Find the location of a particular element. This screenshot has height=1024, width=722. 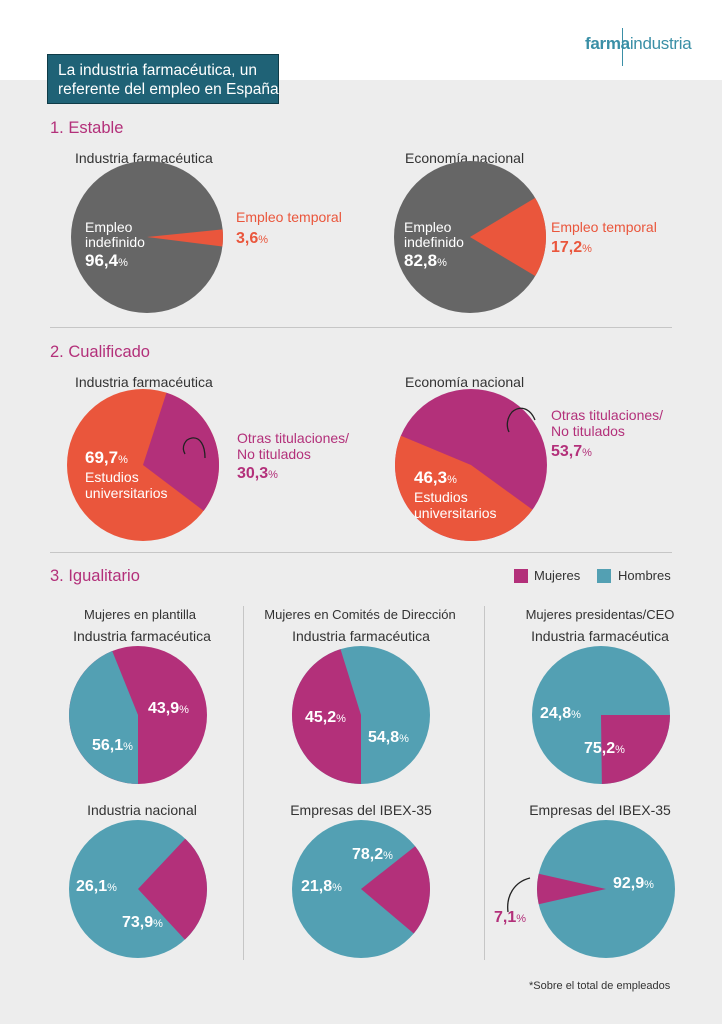

subtitle-plantilla: Mujeres en plantilla is located at coordinates (140, 614).